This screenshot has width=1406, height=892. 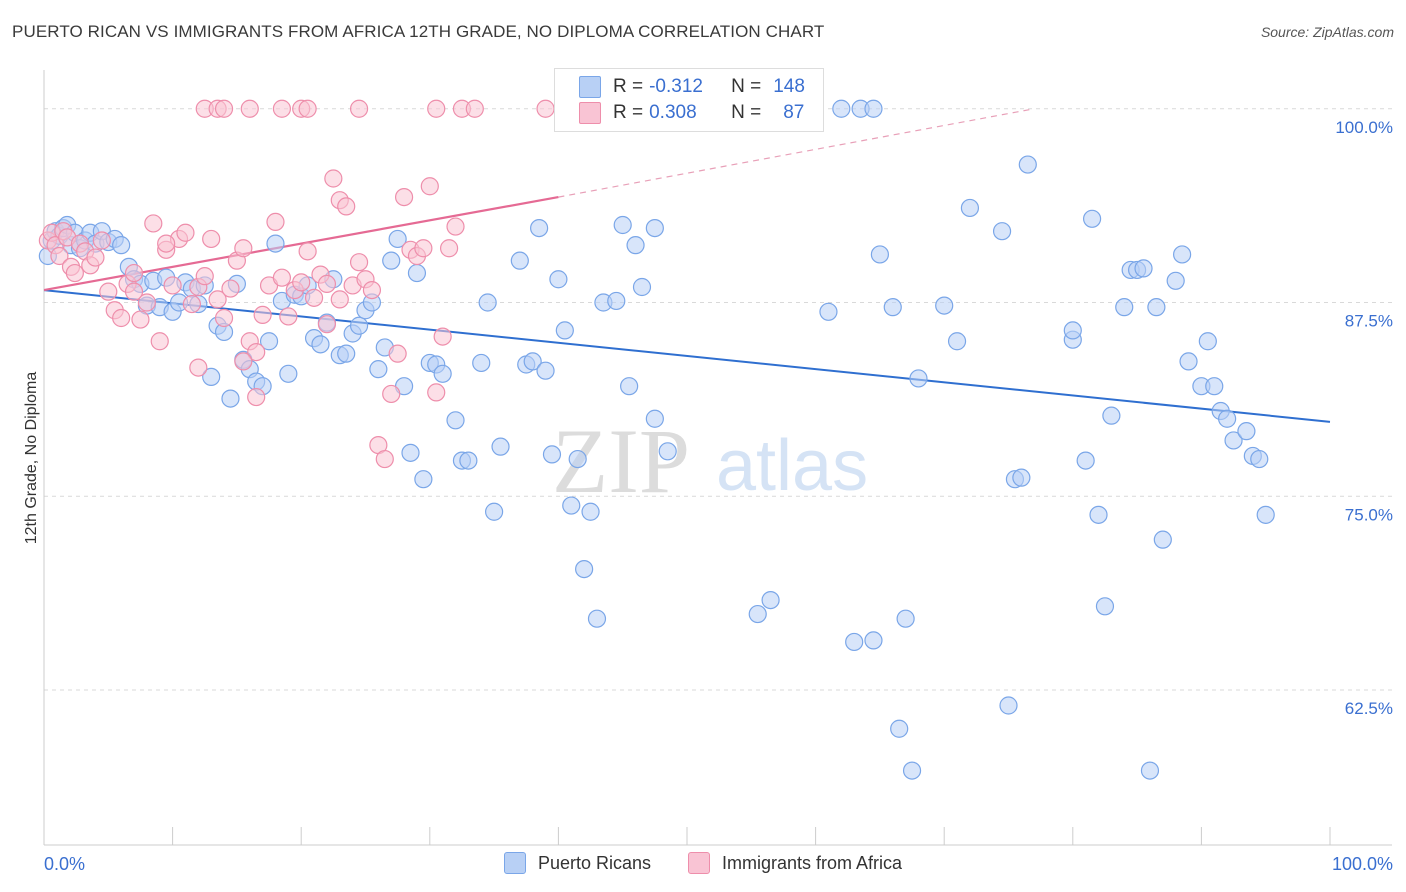 I want to click on inset-row-africa: R = 0.308 N = 87, so click(x=691, y=113).